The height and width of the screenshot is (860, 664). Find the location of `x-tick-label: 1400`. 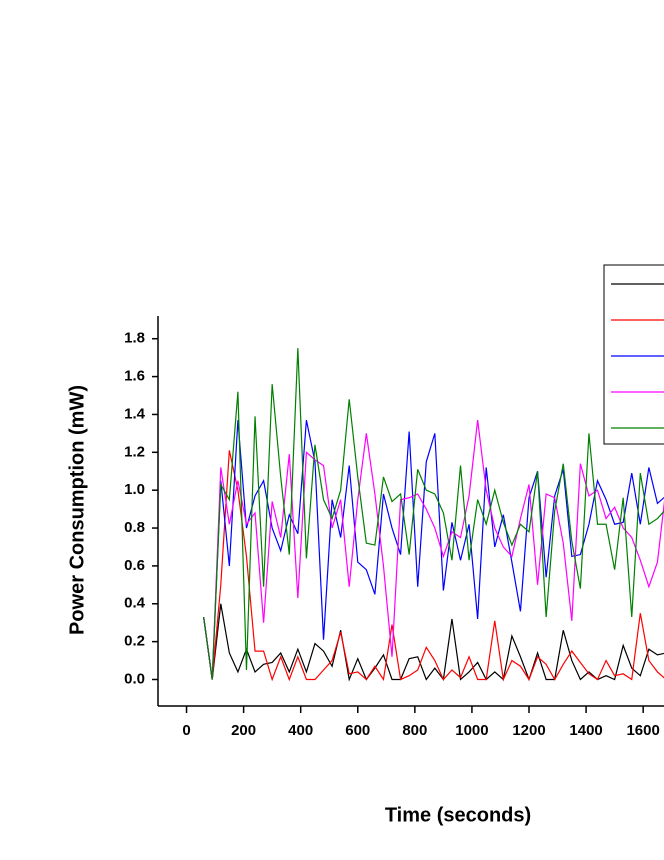

x-tick-label: 1400 is located at coordinates (585, 730).